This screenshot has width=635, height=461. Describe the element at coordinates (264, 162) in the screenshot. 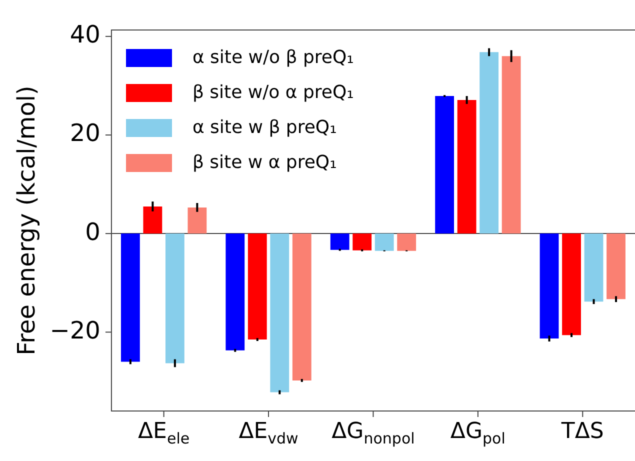

I see `legend-label: β site w α preQ₁` at that location.